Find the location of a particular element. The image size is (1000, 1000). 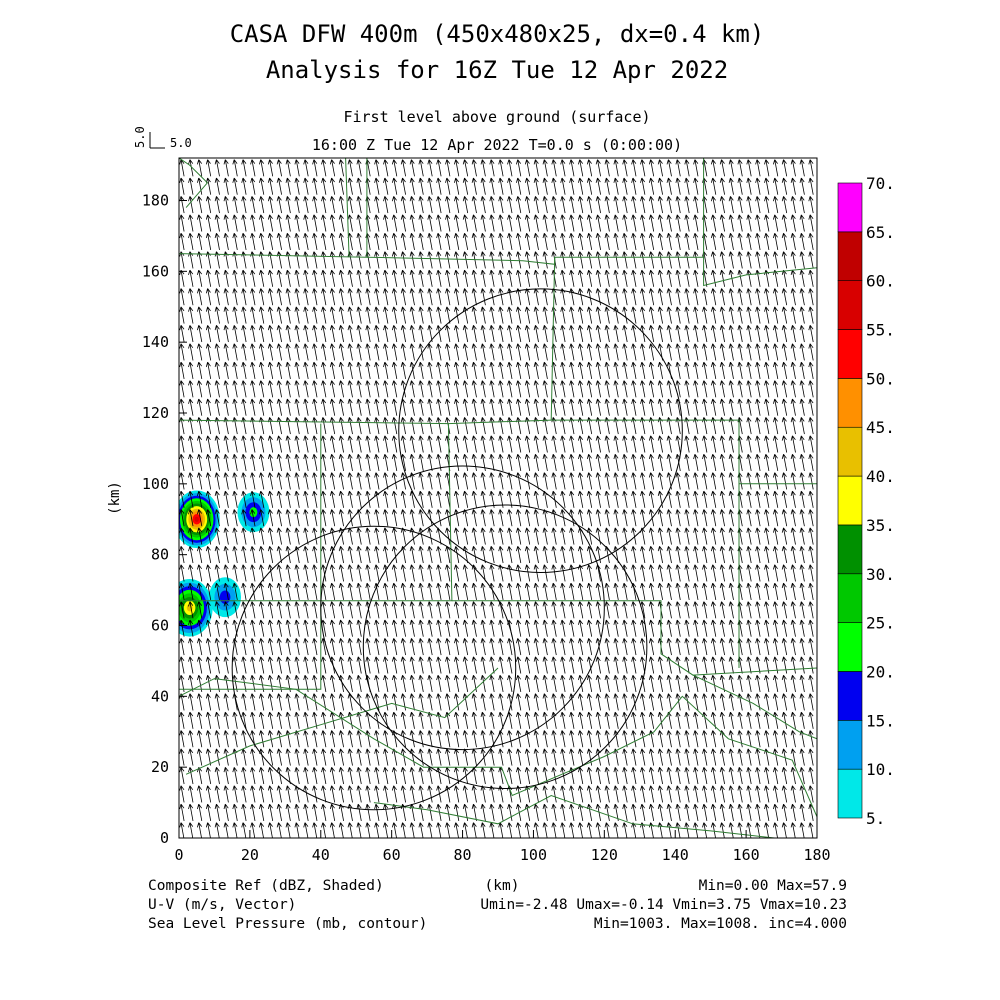

radar-range-ring is located at coordinates (505, 647).